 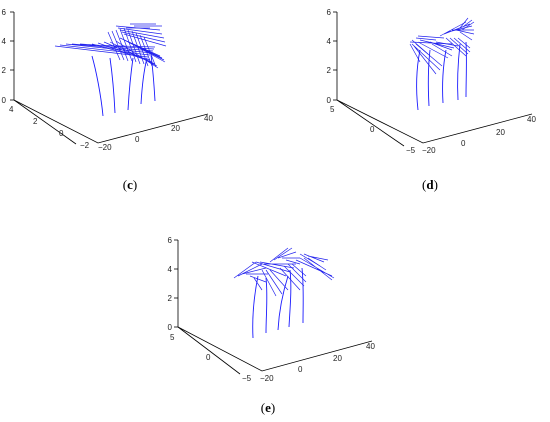 What do you see at coordinates (329, 56) in the screenshot?
I see `panel-d-z-ticks: 0 2 4 6` at bounding box center [329, 56].